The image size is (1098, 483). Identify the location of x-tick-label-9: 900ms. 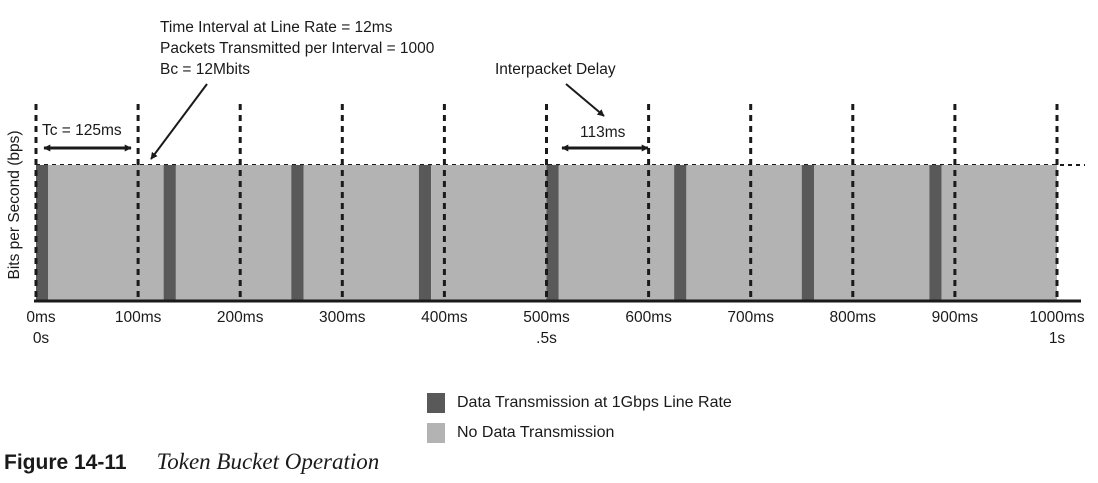
(955, 317).